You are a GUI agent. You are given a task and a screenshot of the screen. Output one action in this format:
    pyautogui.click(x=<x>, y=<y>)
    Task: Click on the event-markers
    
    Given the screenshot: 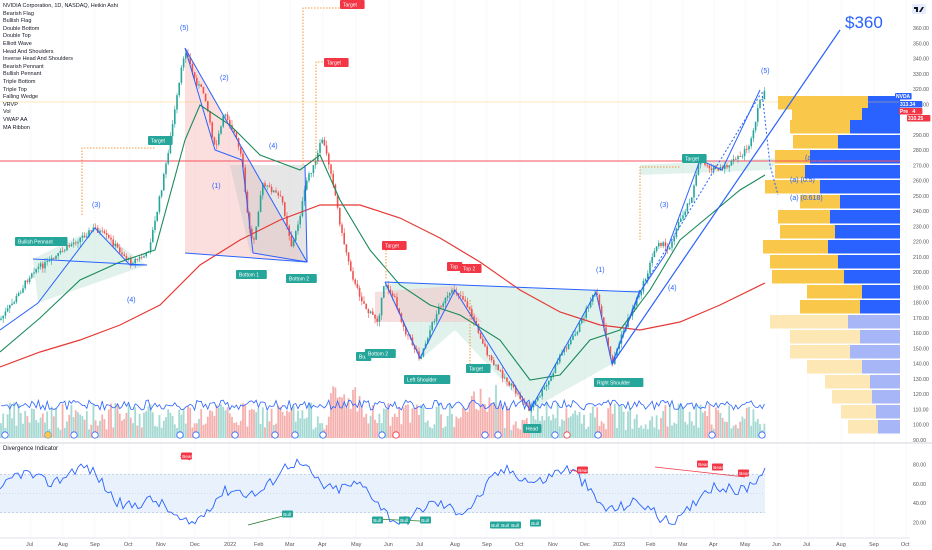 What is the action you would take?
    pyautogui.click(x=383, y=435)
    